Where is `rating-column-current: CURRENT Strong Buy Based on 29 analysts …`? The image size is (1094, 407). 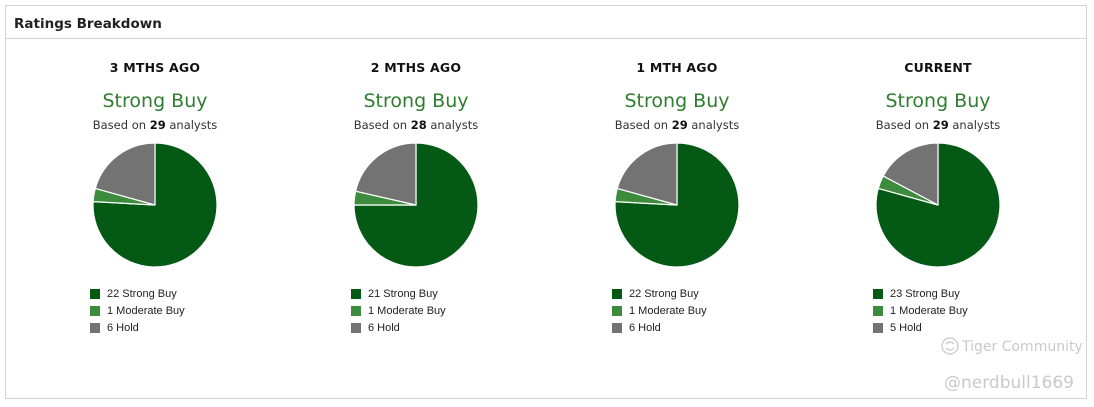
rating-column-current: CURRENT Strong Buy Based on 29 analysts … is located at coordinates (938, 198).